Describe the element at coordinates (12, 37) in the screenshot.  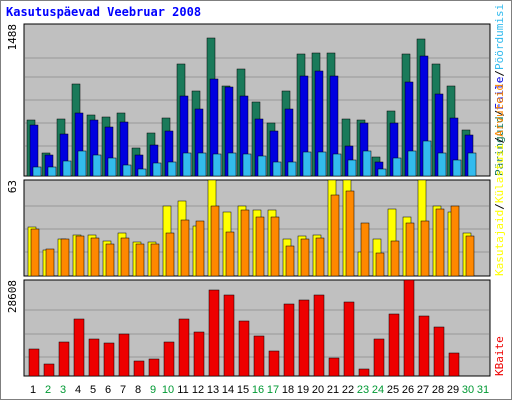
I see `top-max-label: 1488` at that location.